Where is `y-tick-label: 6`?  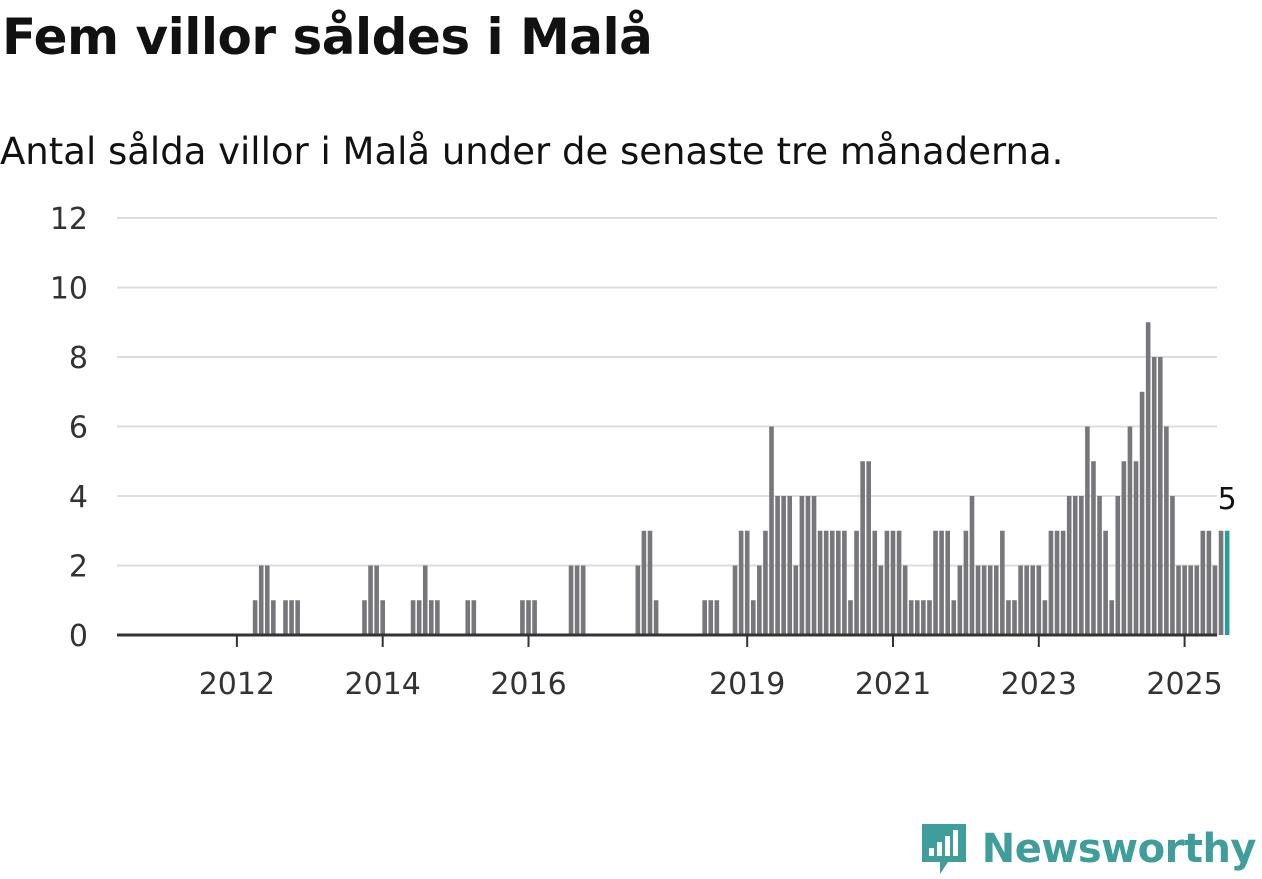 y-tick-label: 6 is located at coordinates (78, 428).